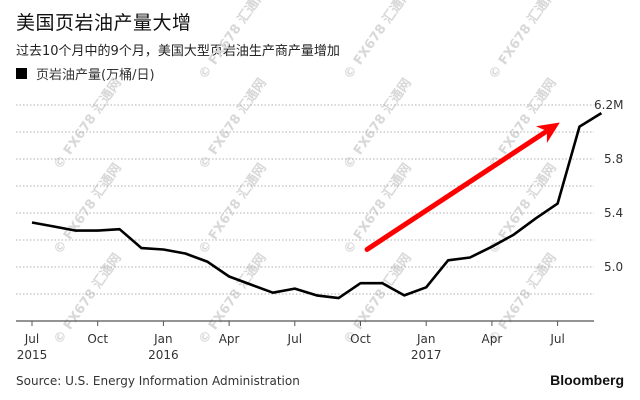 This screenshot has width=640, height=400. Describe the element at coordinates (613, 267) in the screenshot. I see `y-tick-label: 5.0` at that location.